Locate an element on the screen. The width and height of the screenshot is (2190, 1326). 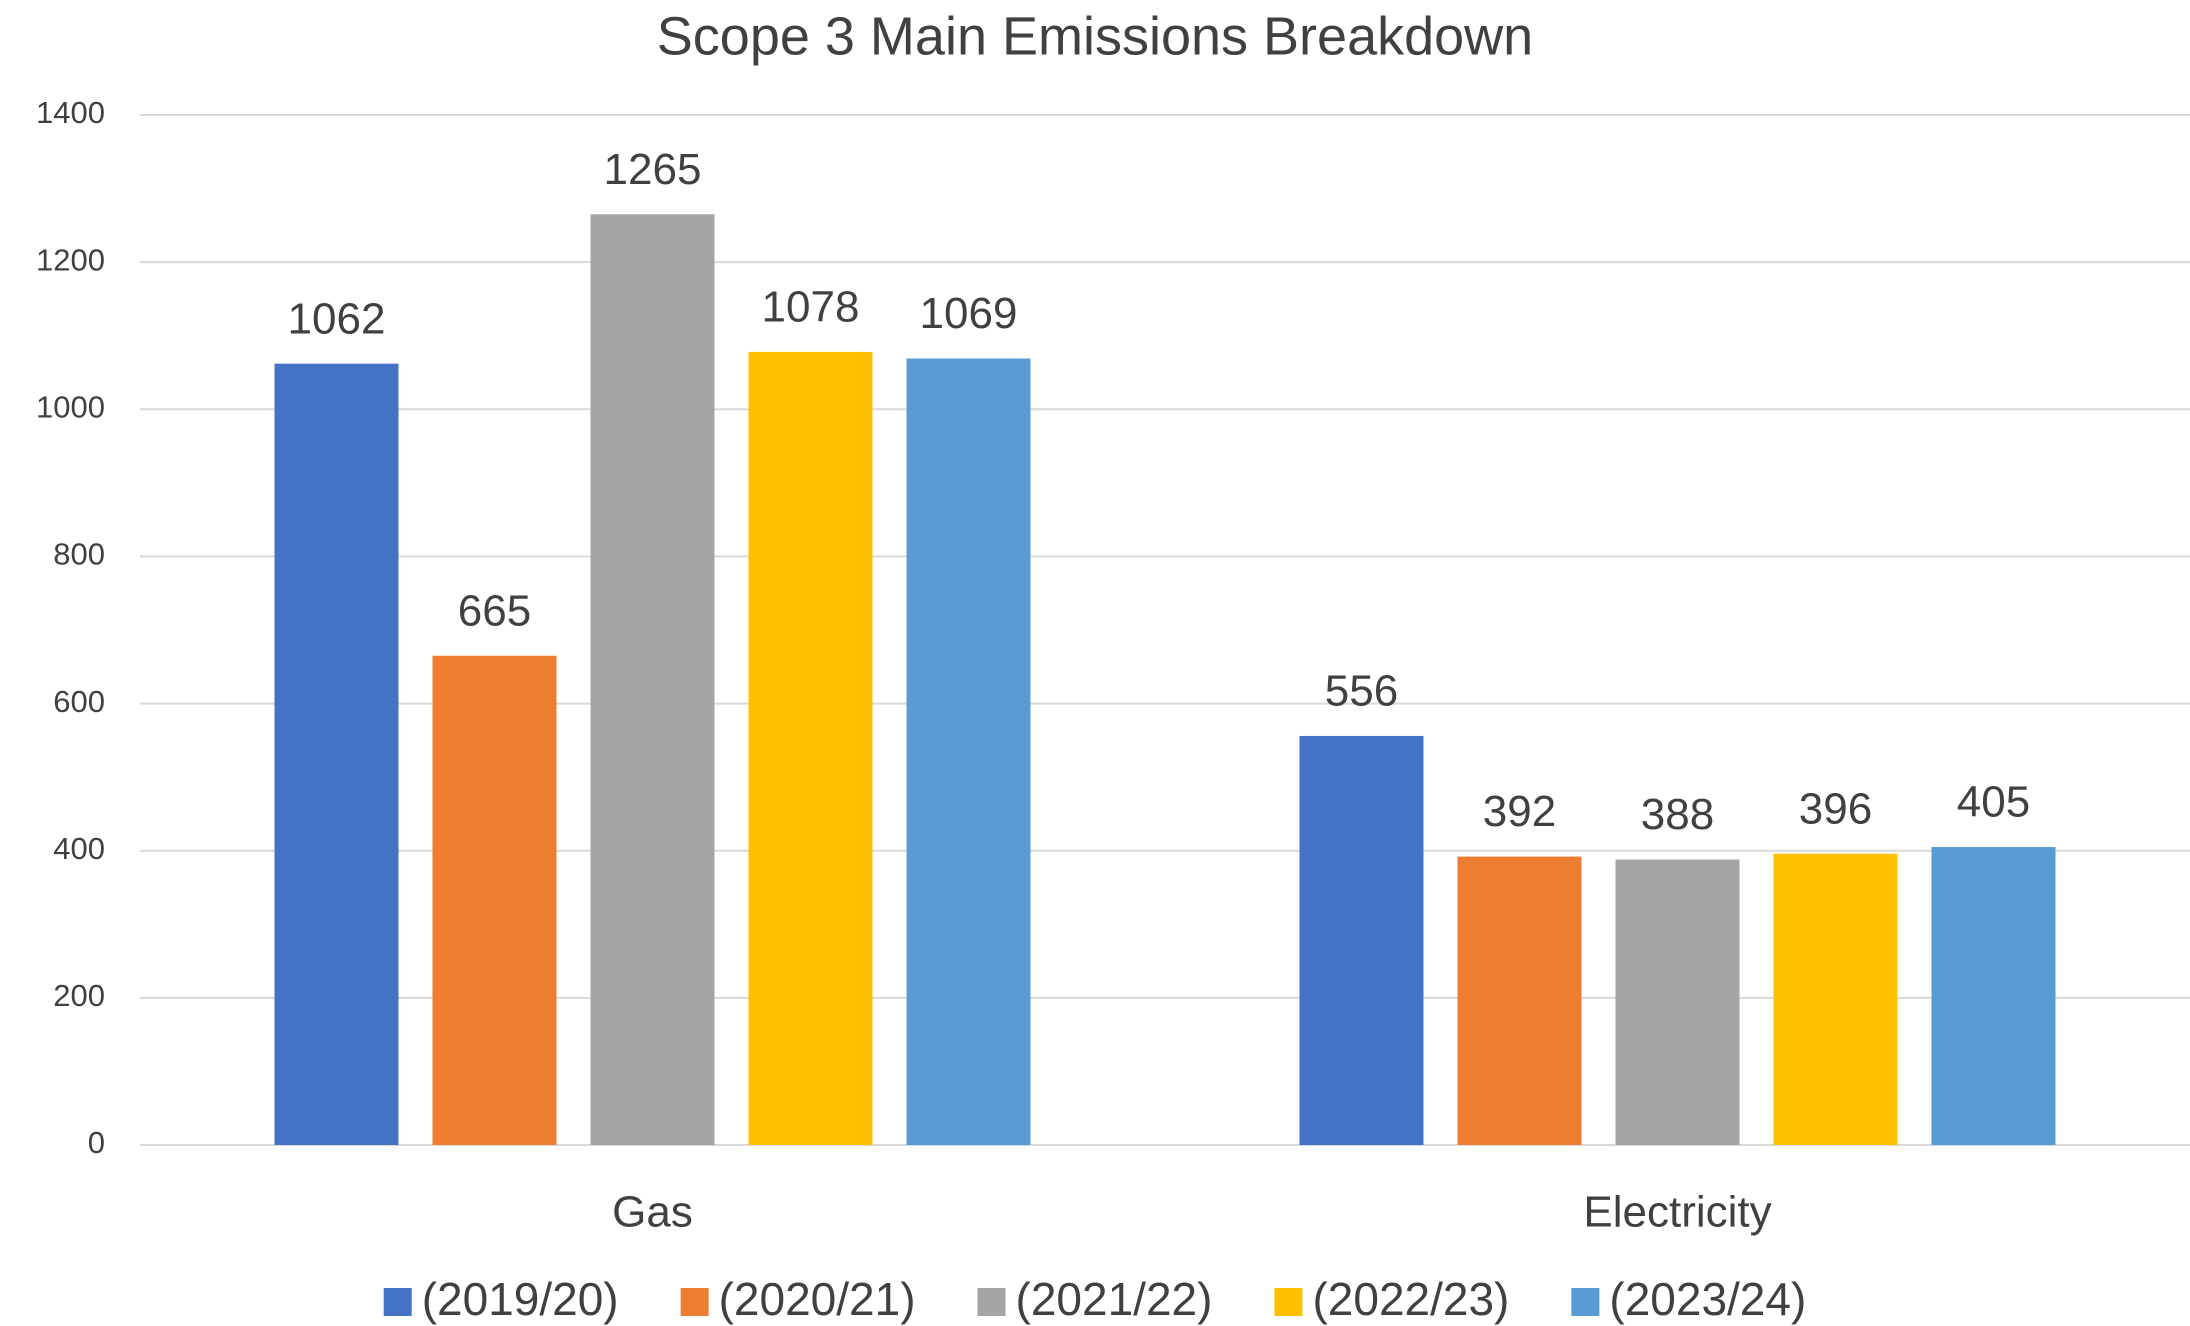
x-tick-label: Gas is located at coordinates (652, 1212).